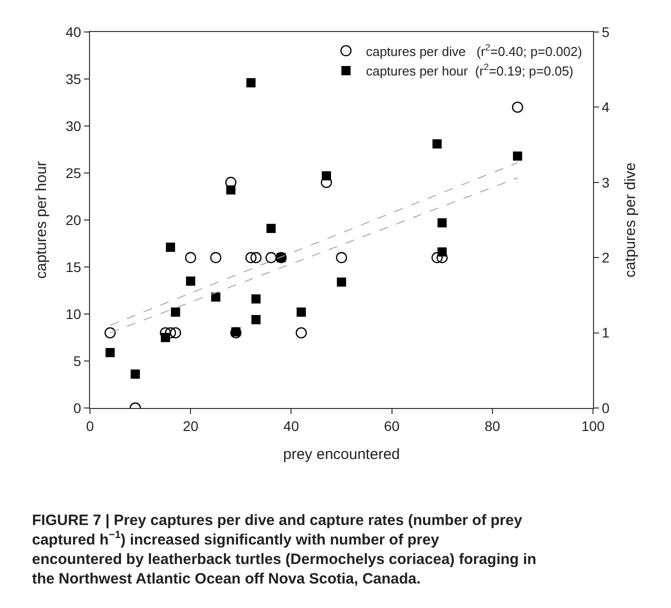  I want to click on x-tick-label: 40, so click(291, 426).